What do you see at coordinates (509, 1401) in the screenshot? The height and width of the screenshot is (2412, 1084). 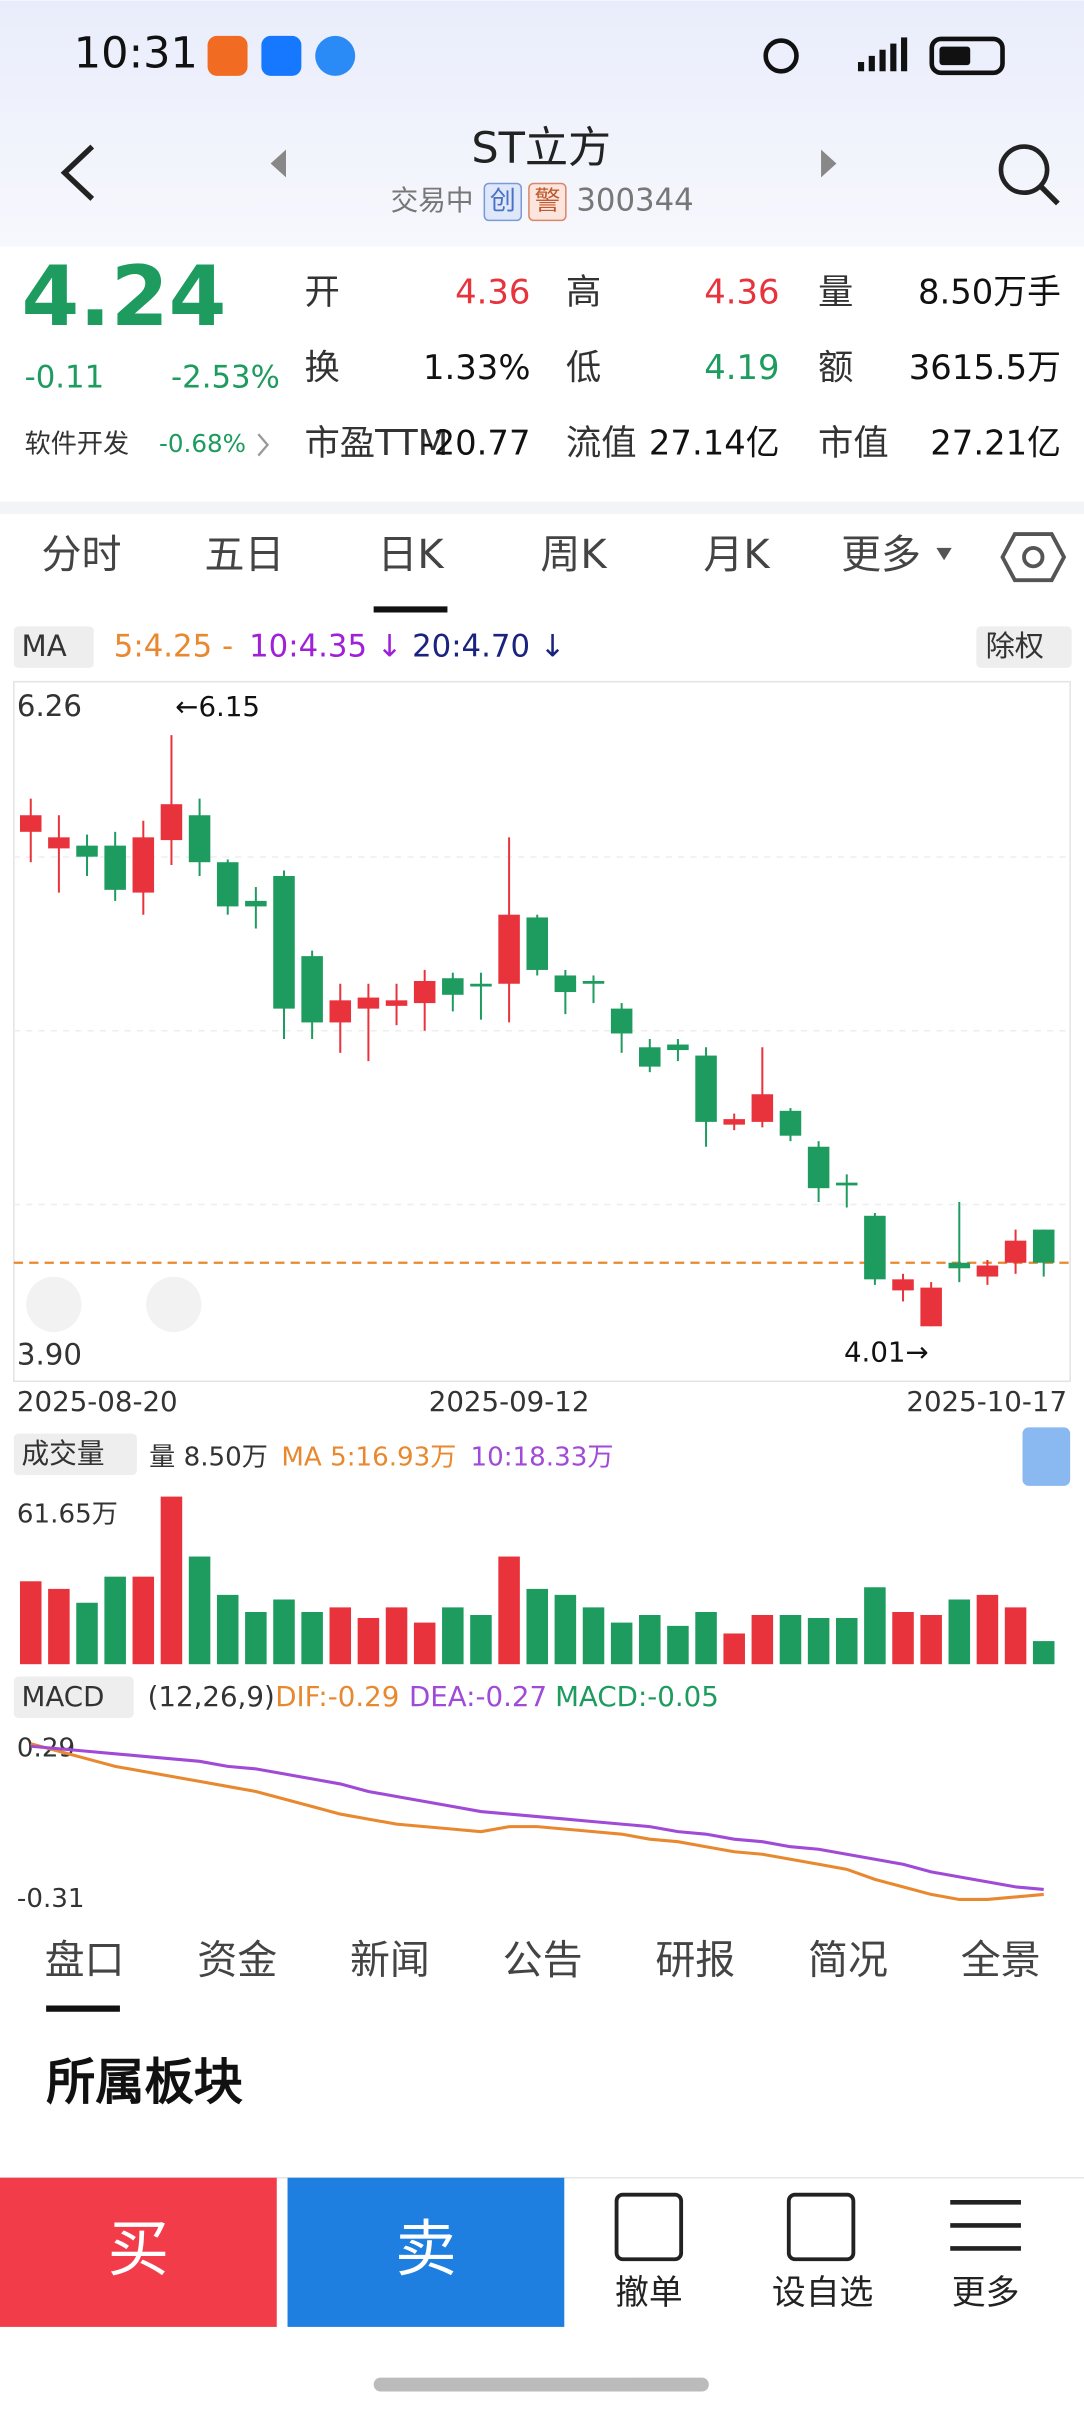 I see `x-tick-label: 2025-09-12` at bounding box center [509, 1401].